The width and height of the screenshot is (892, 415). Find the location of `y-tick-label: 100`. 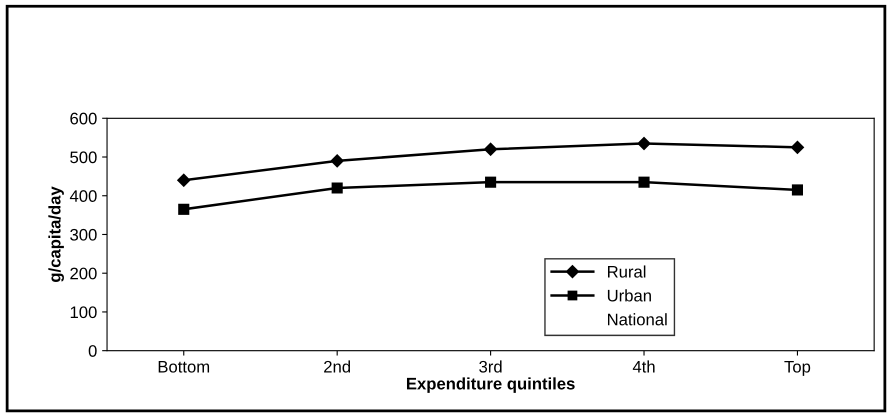

y-tick-label: 100 is located at coordinates (83, 312).